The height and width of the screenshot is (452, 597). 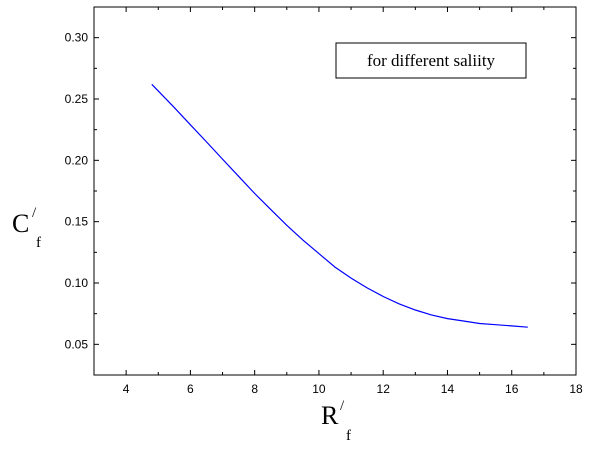 I want to click on y-axis-label-sub: f, so click(x=38, y=243).